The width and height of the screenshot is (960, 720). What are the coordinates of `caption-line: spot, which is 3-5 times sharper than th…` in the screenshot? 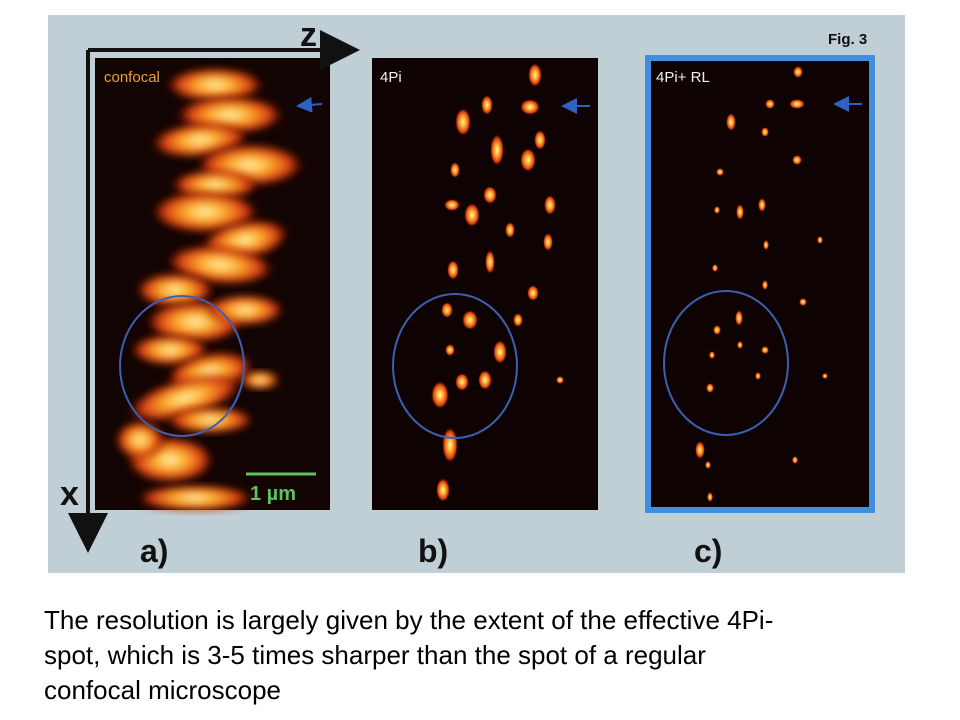 It's located at (375, 655).